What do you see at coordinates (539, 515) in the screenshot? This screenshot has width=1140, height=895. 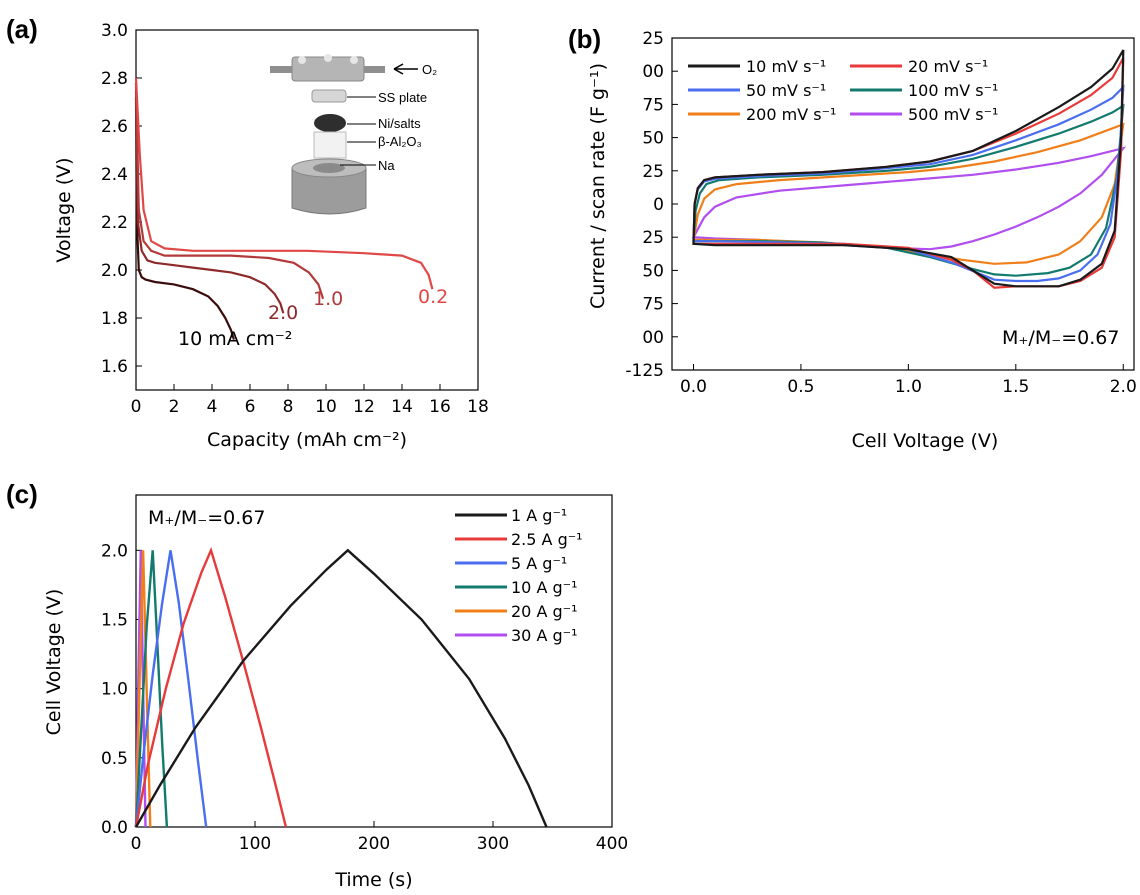 I see `legend-label-c: 1 A g⁻¹` at bounding box center [539, 515].